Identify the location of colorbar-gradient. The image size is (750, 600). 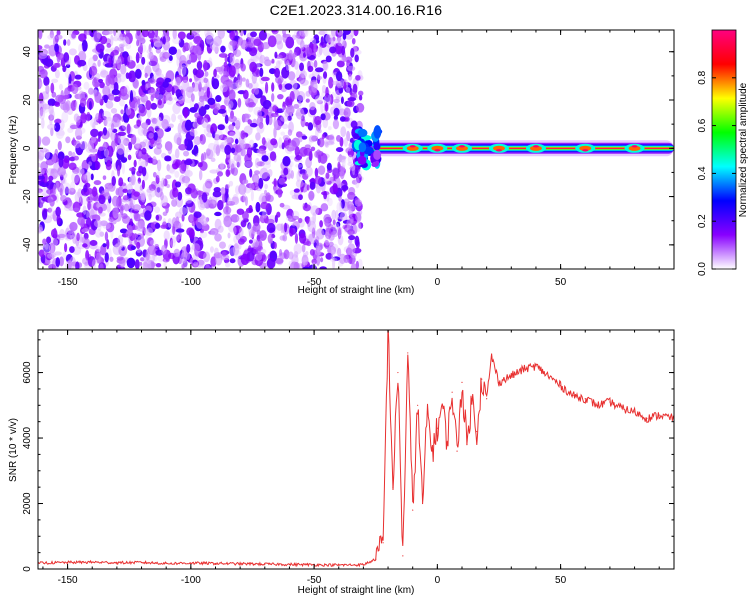
(724, 149).